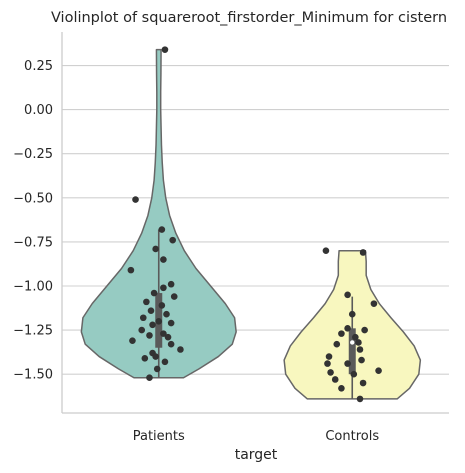 The height and width of the screenshot is (473, 465). I want to click on median-marker, so click(352, 342).